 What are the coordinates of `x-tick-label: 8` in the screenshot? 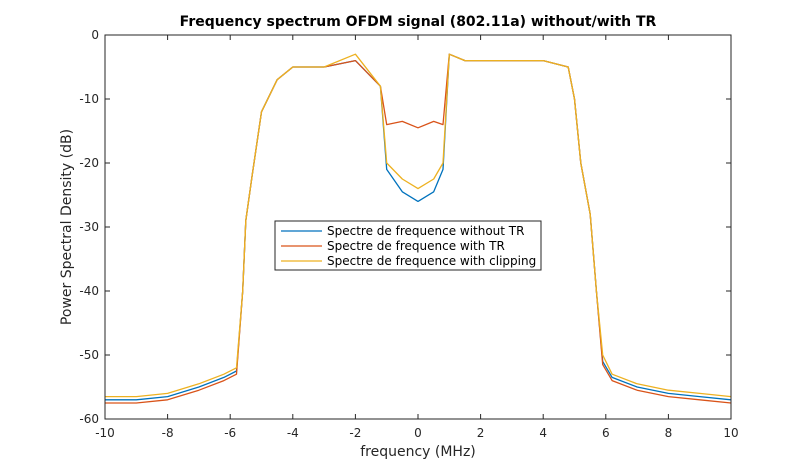 It's located at (669, 433).